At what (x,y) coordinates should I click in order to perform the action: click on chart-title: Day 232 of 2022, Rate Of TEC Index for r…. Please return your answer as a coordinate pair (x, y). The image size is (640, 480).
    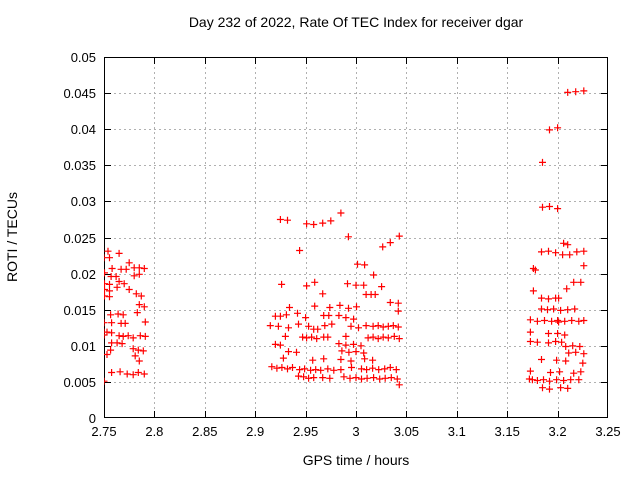
    Looking at the image, I should click on (356, 22).